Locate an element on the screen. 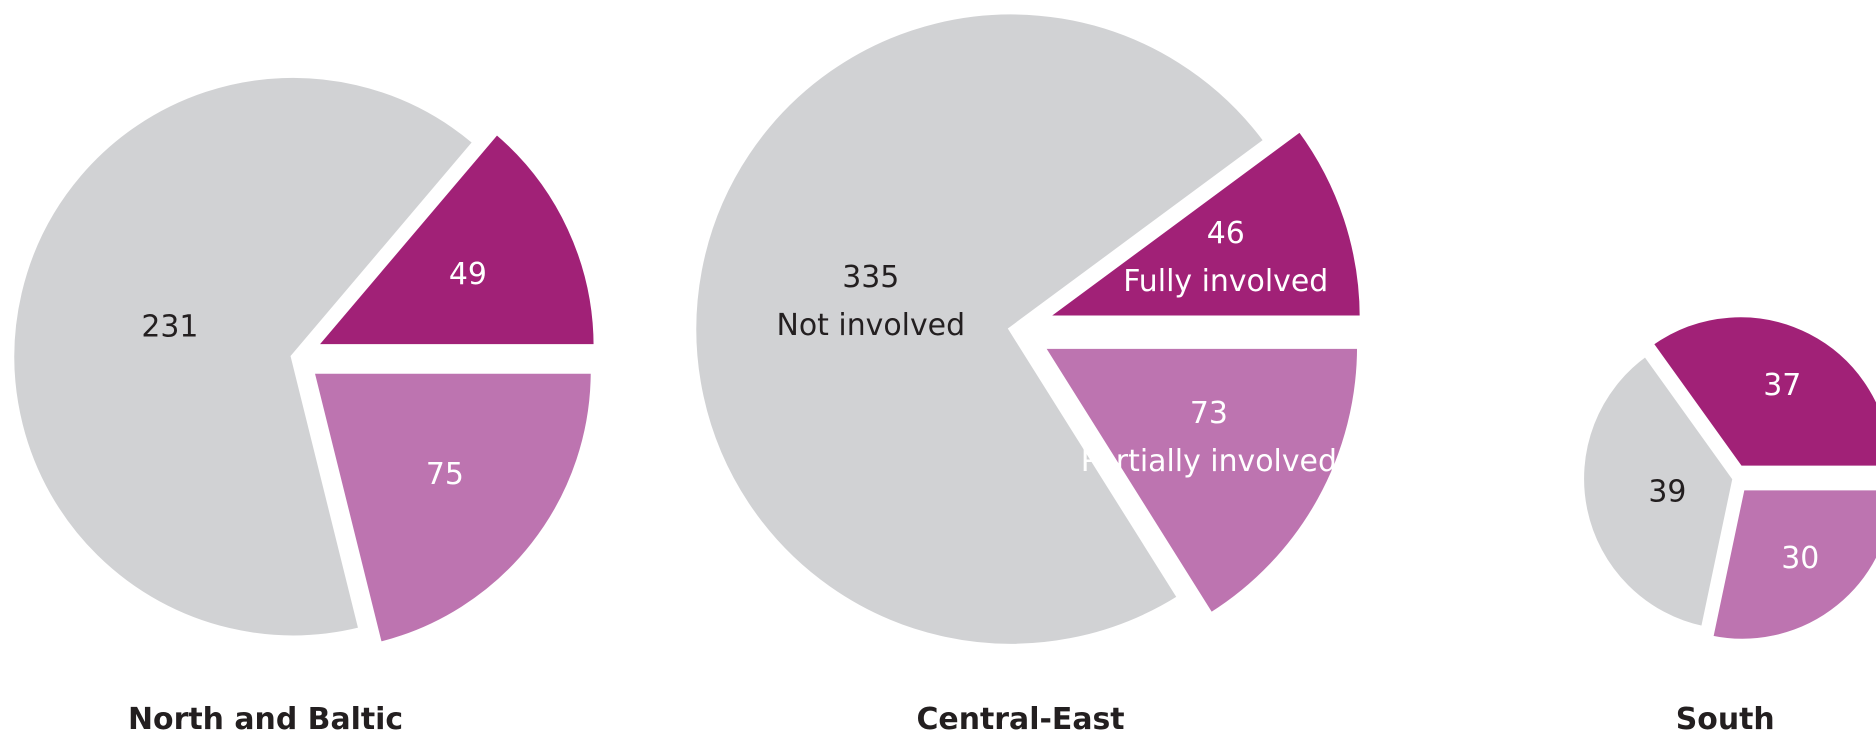  value-label: 335 is located at coordinates (870, 277).